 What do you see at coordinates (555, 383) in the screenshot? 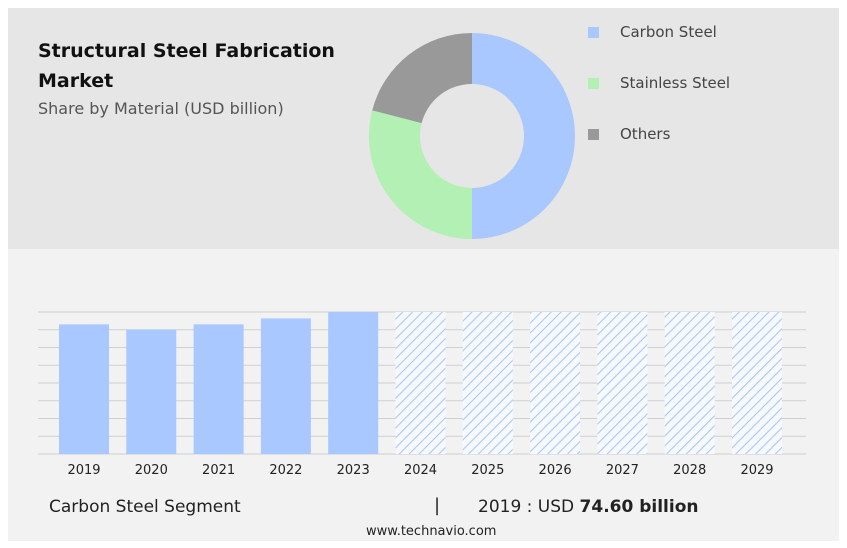
I see `bar-2026` at bounding box center [555, 383].